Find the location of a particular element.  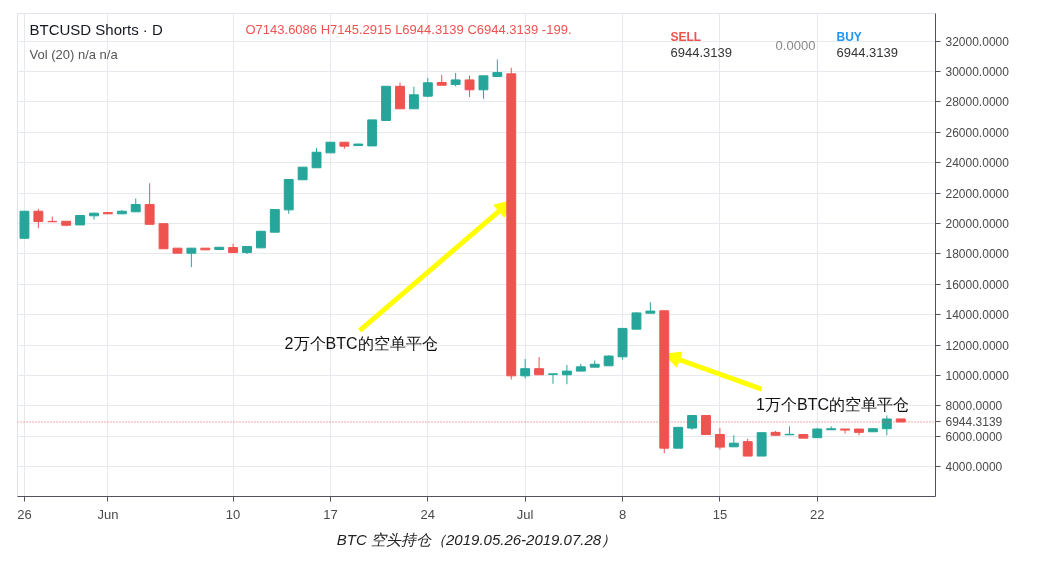

x-tick-label: Jul is located at coordinates (525, 514).